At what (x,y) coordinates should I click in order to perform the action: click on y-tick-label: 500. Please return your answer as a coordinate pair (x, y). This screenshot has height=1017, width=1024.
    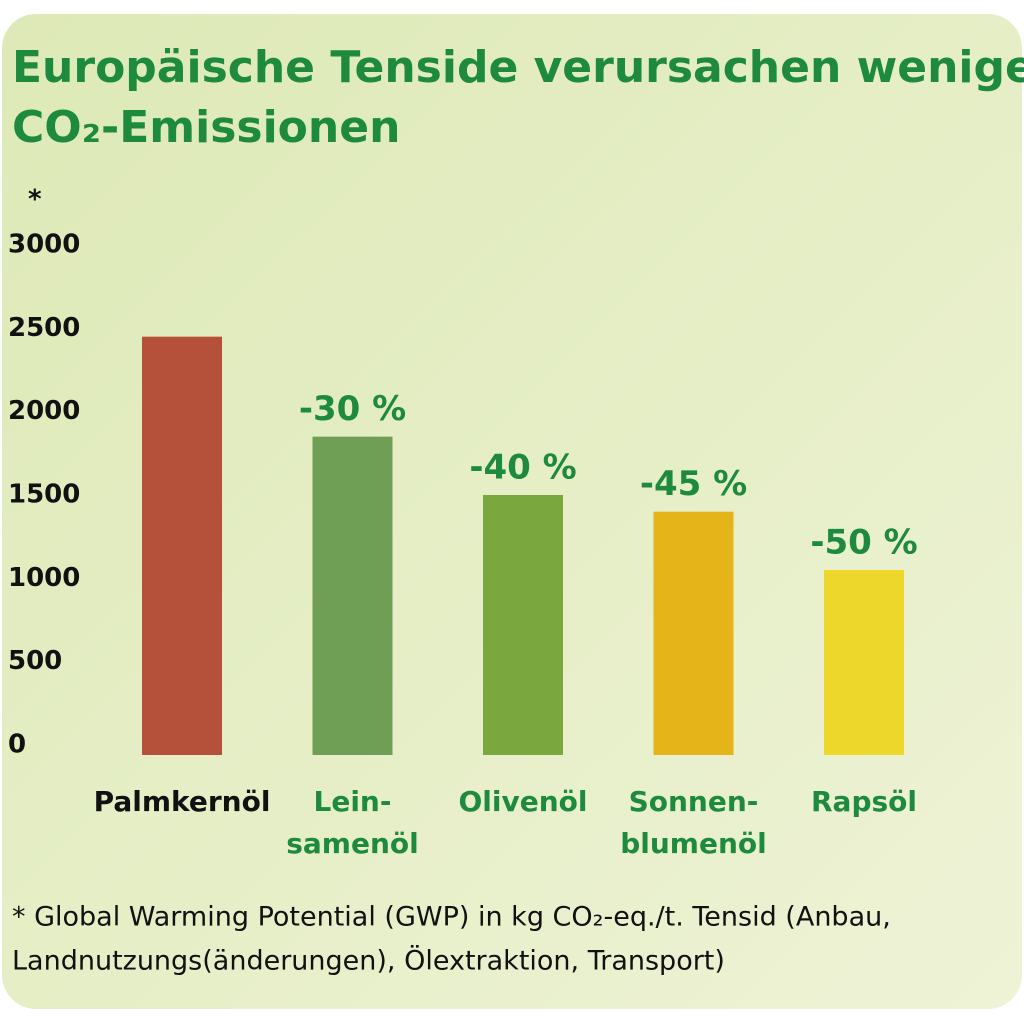
    Looking at the image, I should click on (35, 661).